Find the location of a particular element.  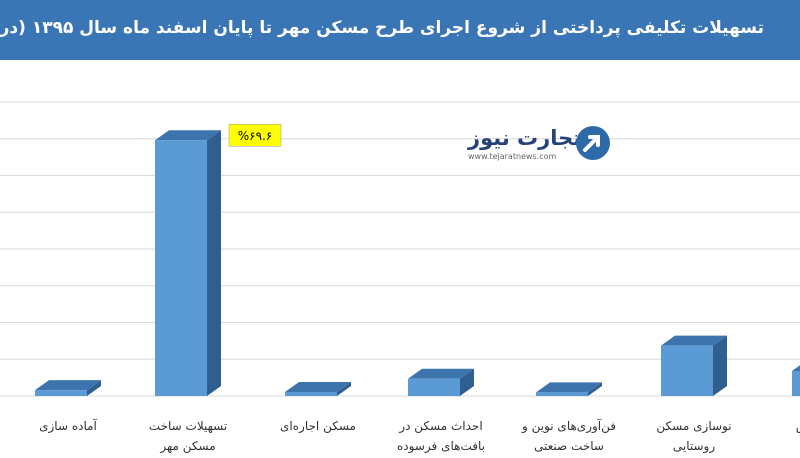

tick-label: بافت‌های فرسوده is located at coordinates (441, 446).